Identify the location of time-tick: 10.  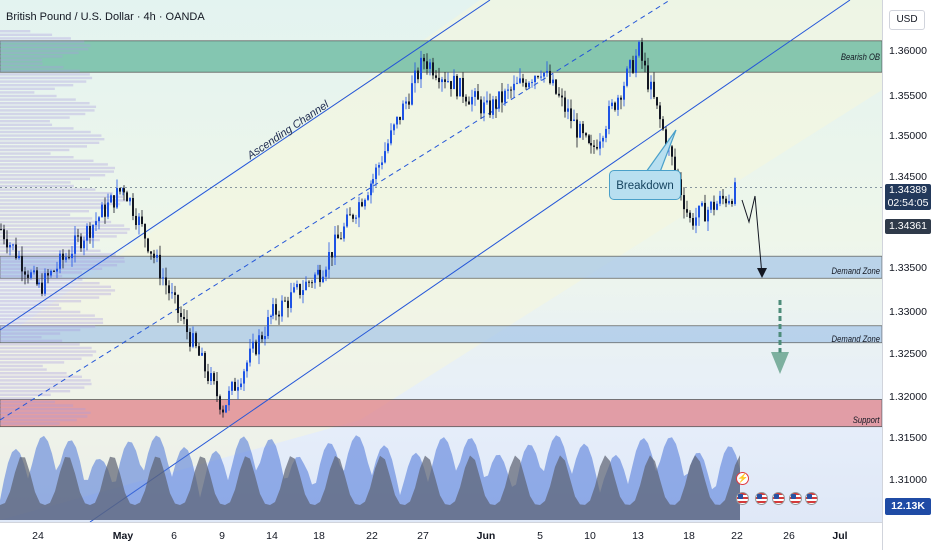
(590, 536).